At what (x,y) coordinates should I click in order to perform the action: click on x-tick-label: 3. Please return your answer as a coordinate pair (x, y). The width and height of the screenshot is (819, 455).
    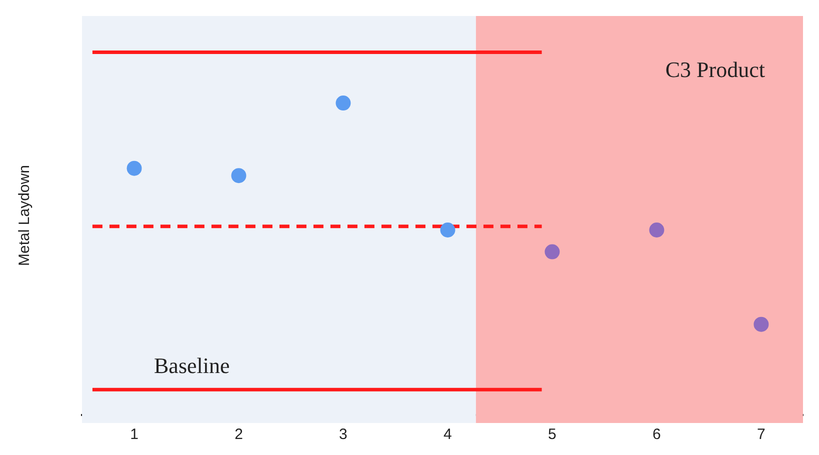
    Looking at the image, I should click on (343, 435).